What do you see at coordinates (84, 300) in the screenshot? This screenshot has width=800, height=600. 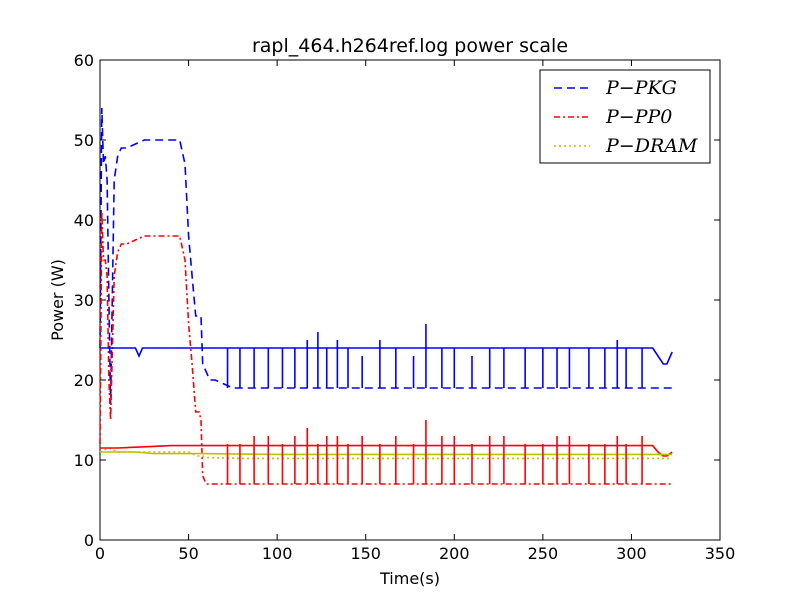 I see `y-tick-label: 30` at bounding box center [84, 300].